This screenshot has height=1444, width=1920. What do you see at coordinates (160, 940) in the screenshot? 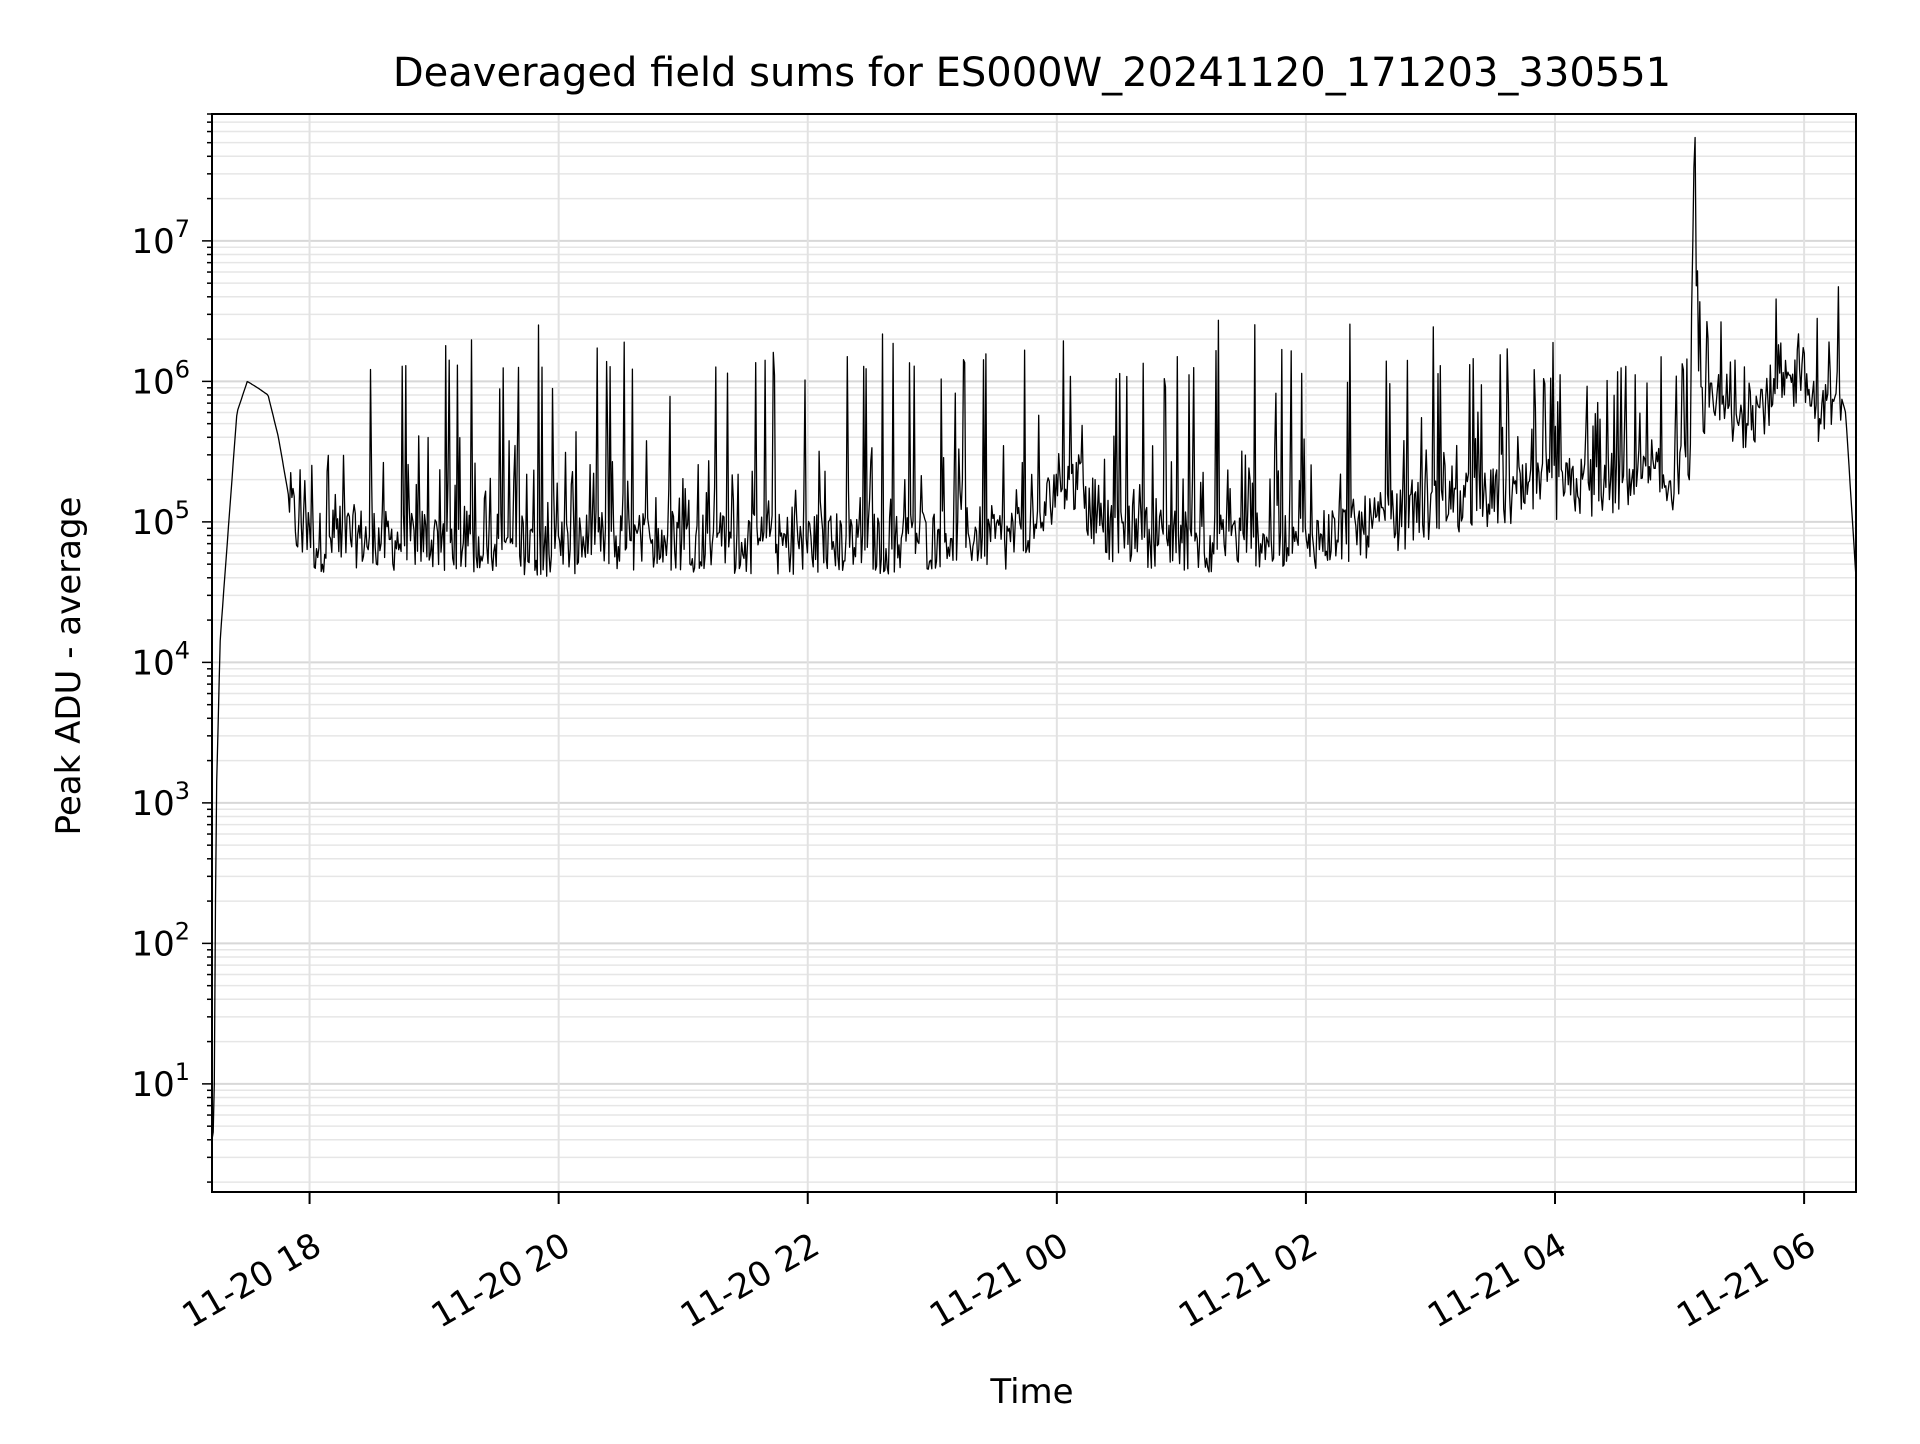
I see `y-tick-label: 10²` at bounding box center [160, 940].